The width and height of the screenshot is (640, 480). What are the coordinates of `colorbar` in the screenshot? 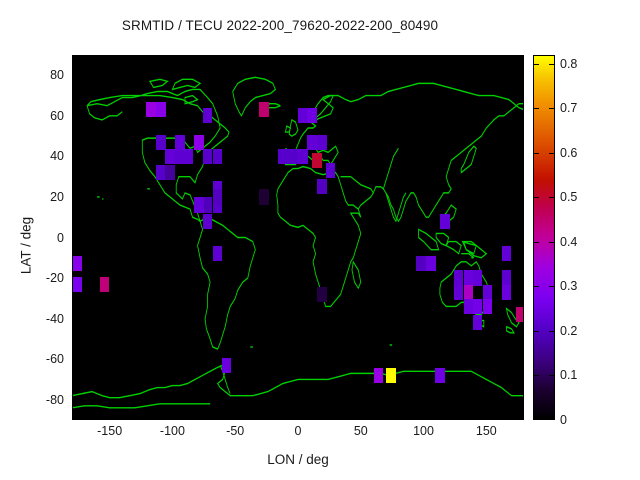 It's located at (544, 237).